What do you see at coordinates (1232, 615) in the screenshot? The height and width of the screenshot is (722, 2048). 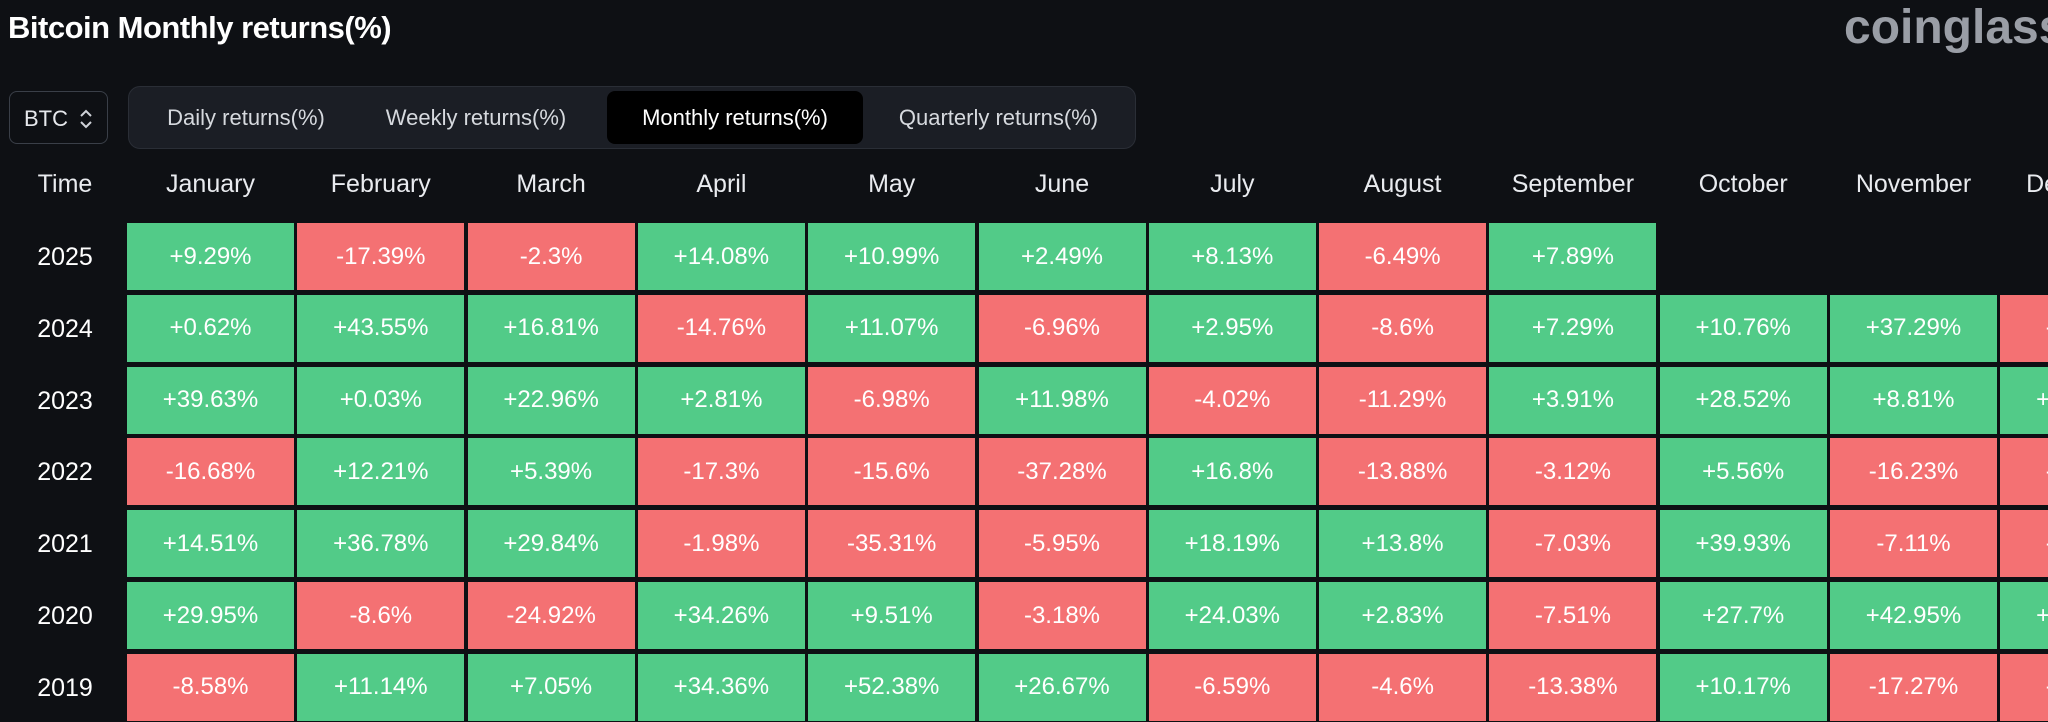 I see `positive-return-cell: +24.03%` at bounding box center [1232, 615].